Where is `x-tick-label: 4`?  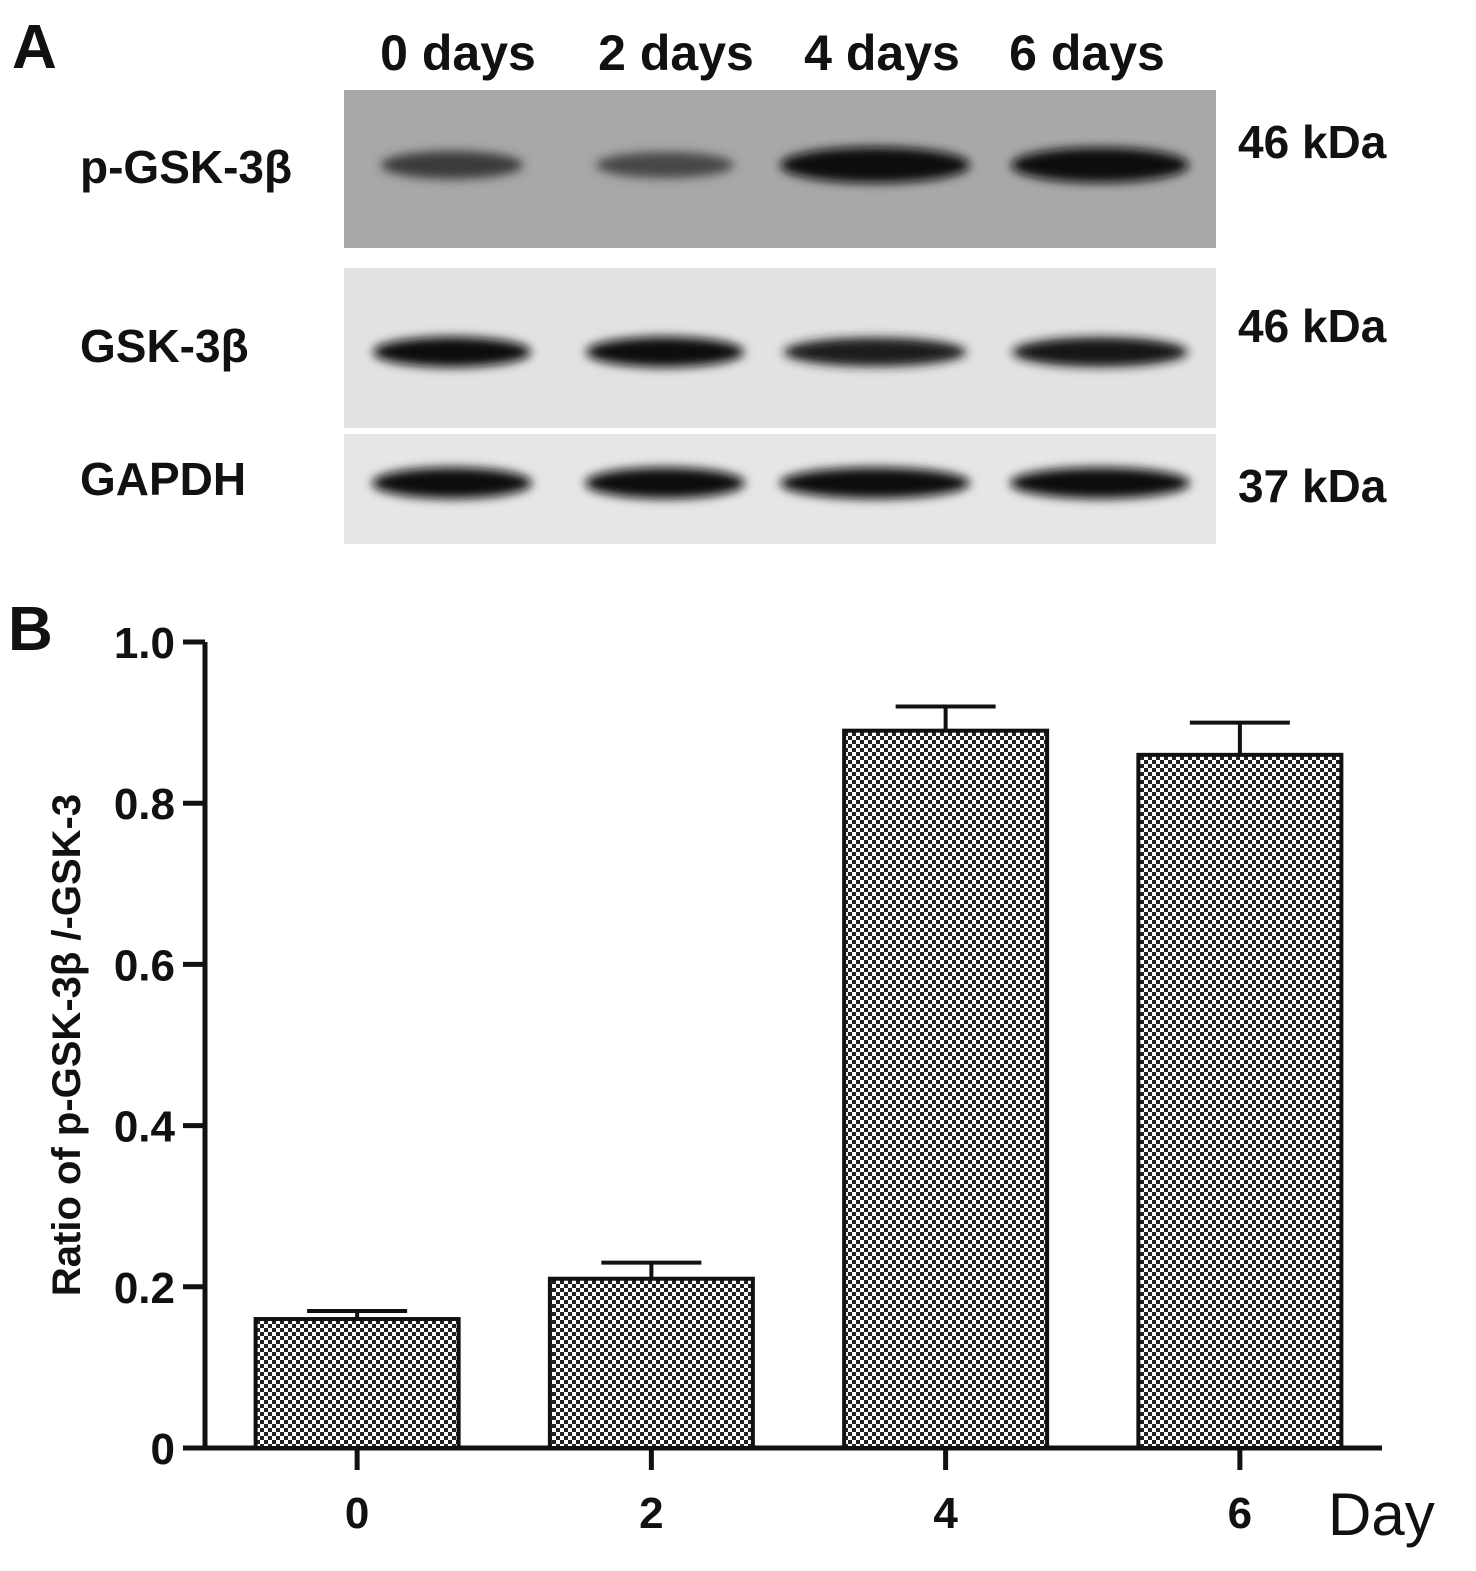
x-tick-label: 4 is located at coordinates (945, 1513).